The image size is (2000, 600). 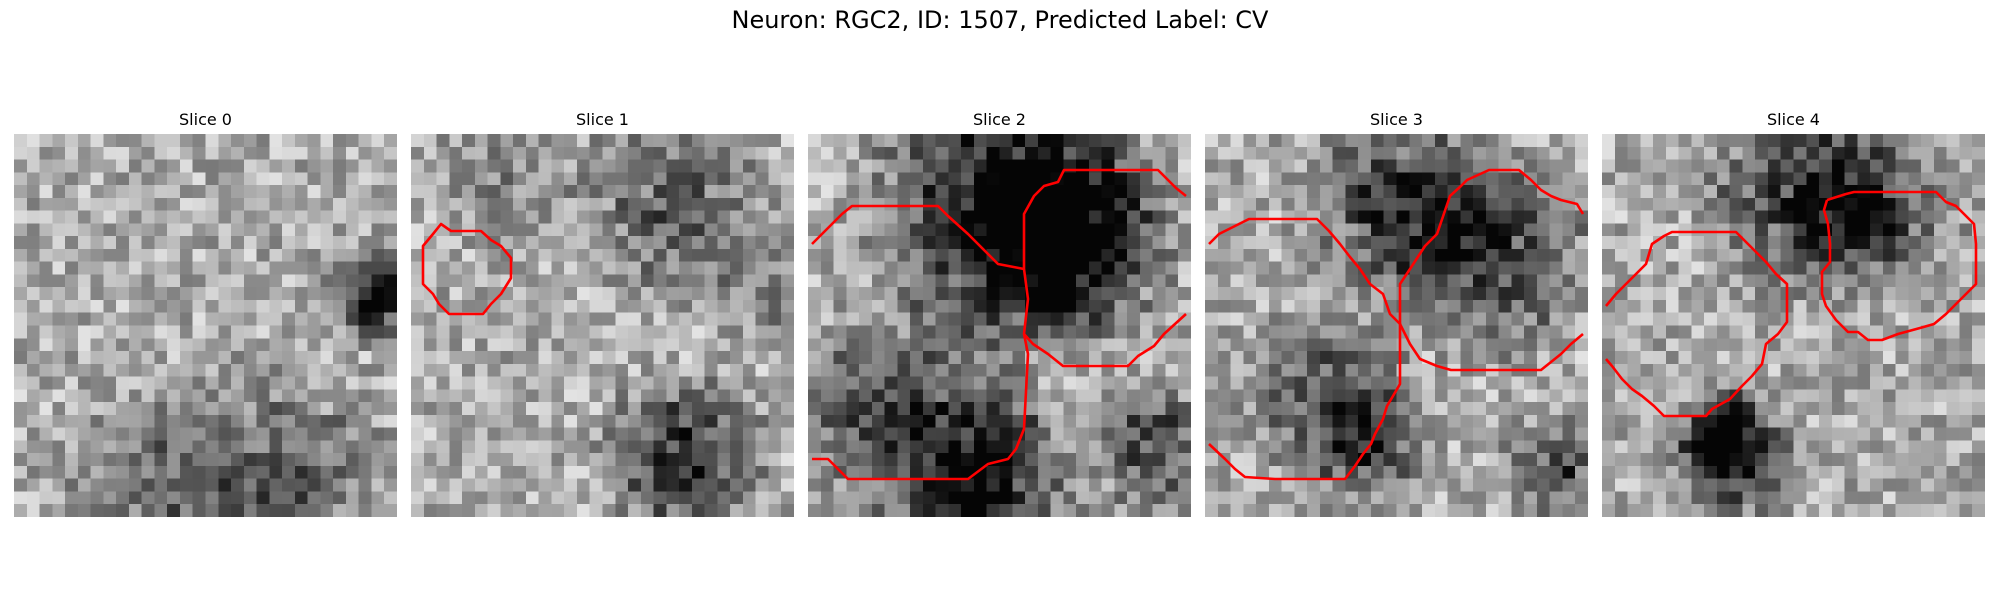 What do you see at coordinates (205, 119) in the screenshot?
I see `slice-0-title: Slice 0` at bounding box center [205, 119].